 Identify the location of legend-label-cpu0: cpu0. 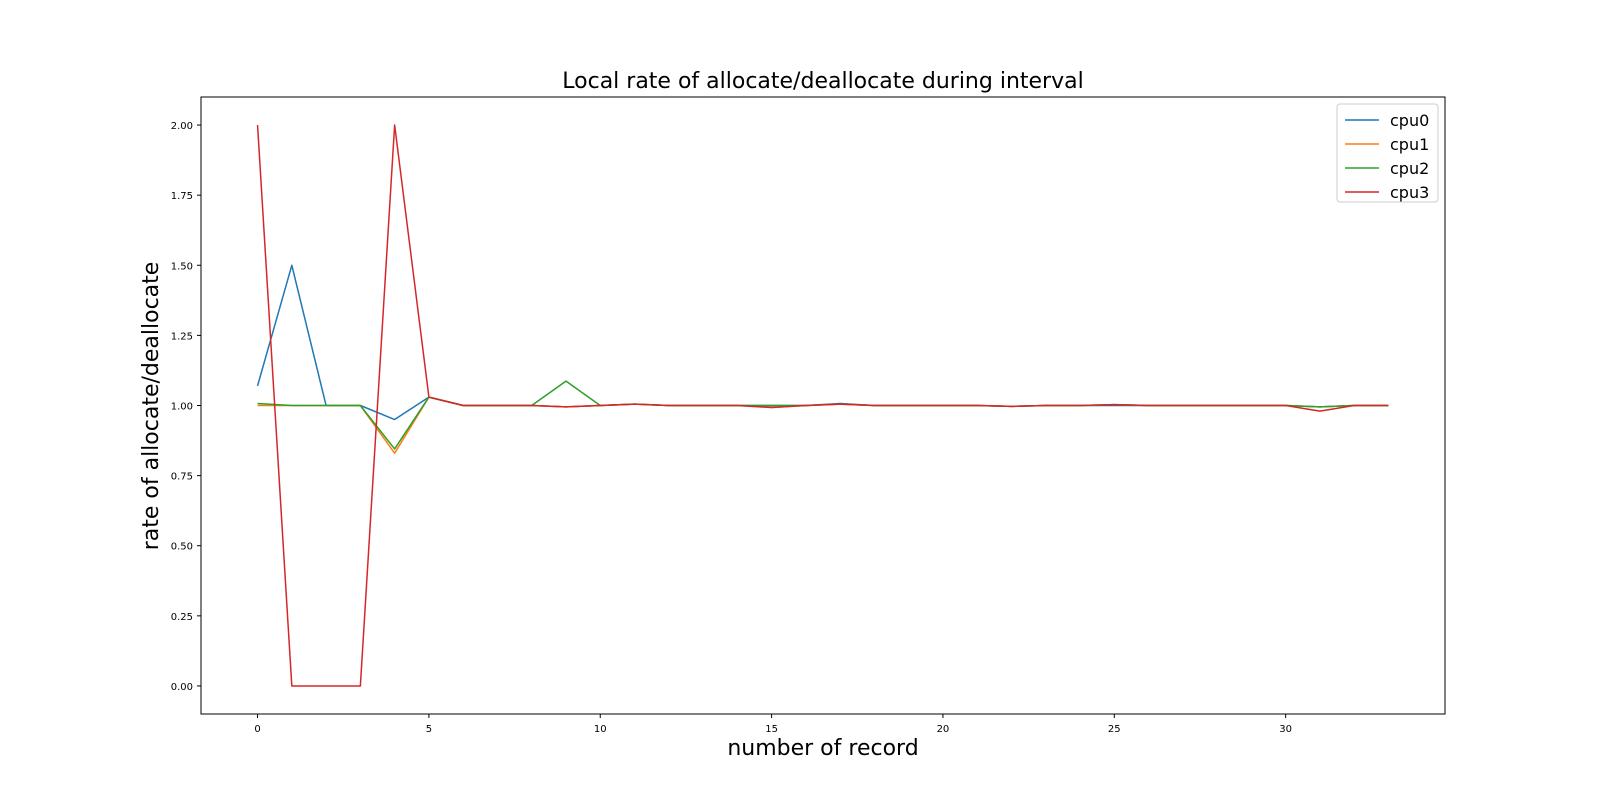
(1409, 120).